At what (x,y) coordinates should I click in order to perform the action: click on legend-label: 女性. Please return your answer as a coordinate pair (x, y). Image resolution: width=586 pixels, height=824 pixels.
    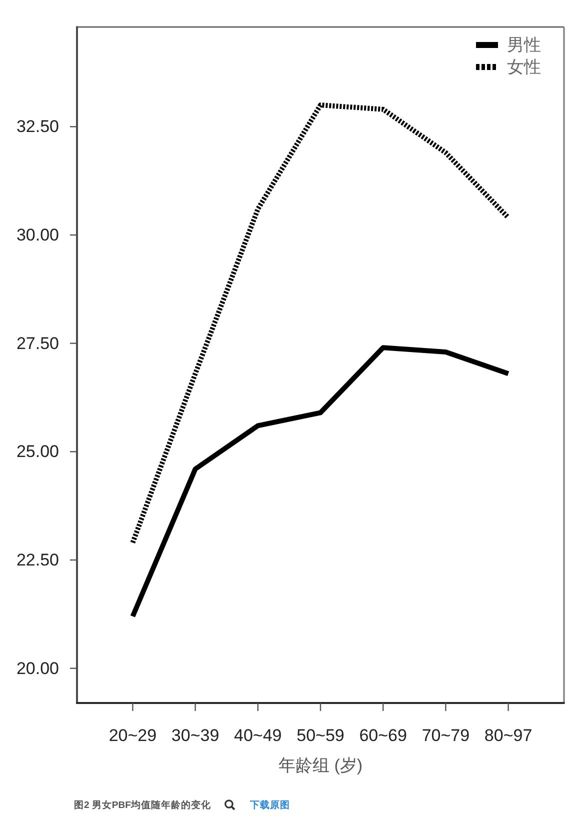
    Looking at the image, I should click on (524, 67).